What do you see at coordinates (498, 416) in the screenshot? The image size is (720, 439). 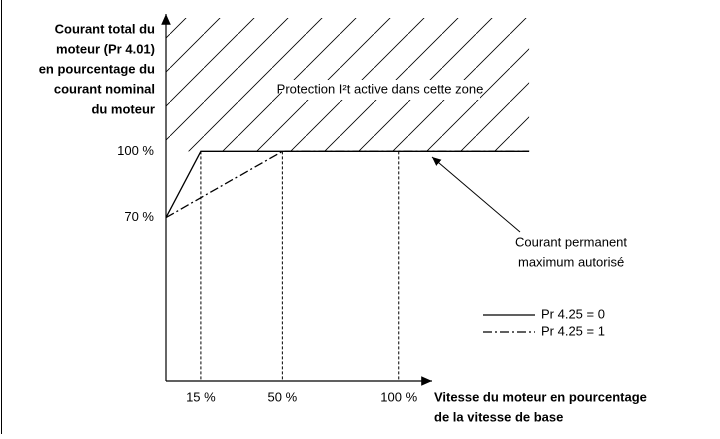 I see `x-axis-label: de la vitesse de base` at bounding box center [498, 416].